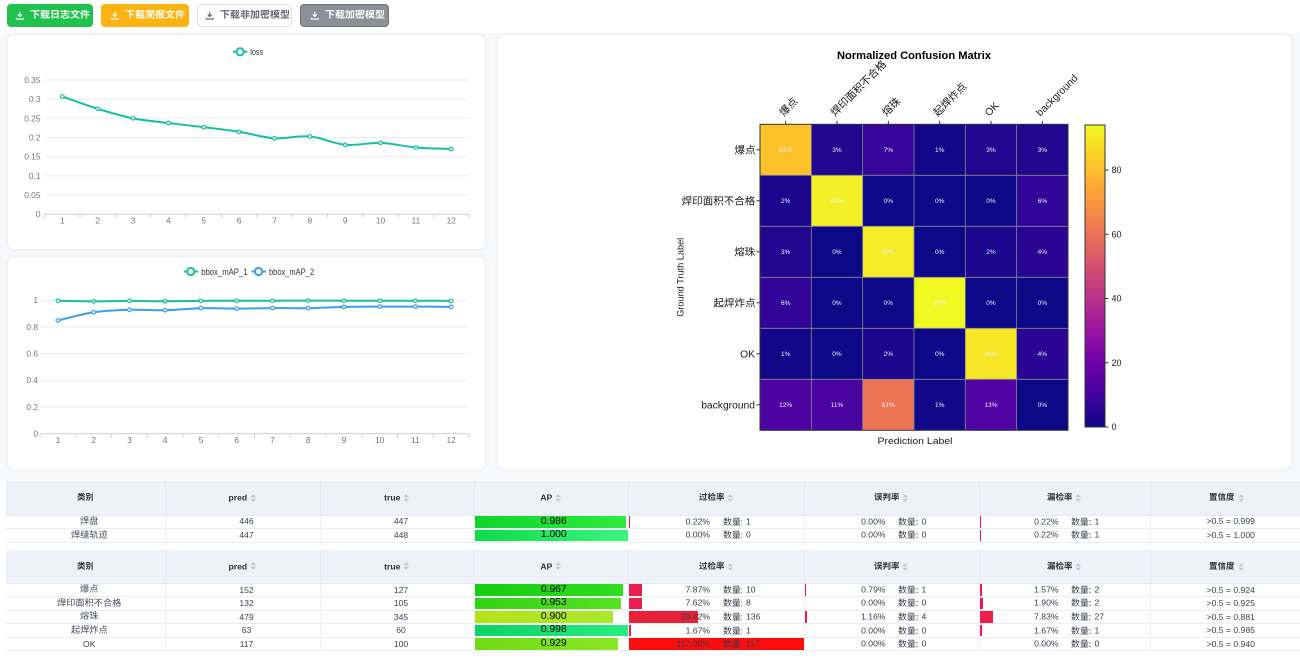  Describe the element at coordinates (914, 56) in the screenshot. I see `svg-text: Normalized Confusion Matrix` at that location.